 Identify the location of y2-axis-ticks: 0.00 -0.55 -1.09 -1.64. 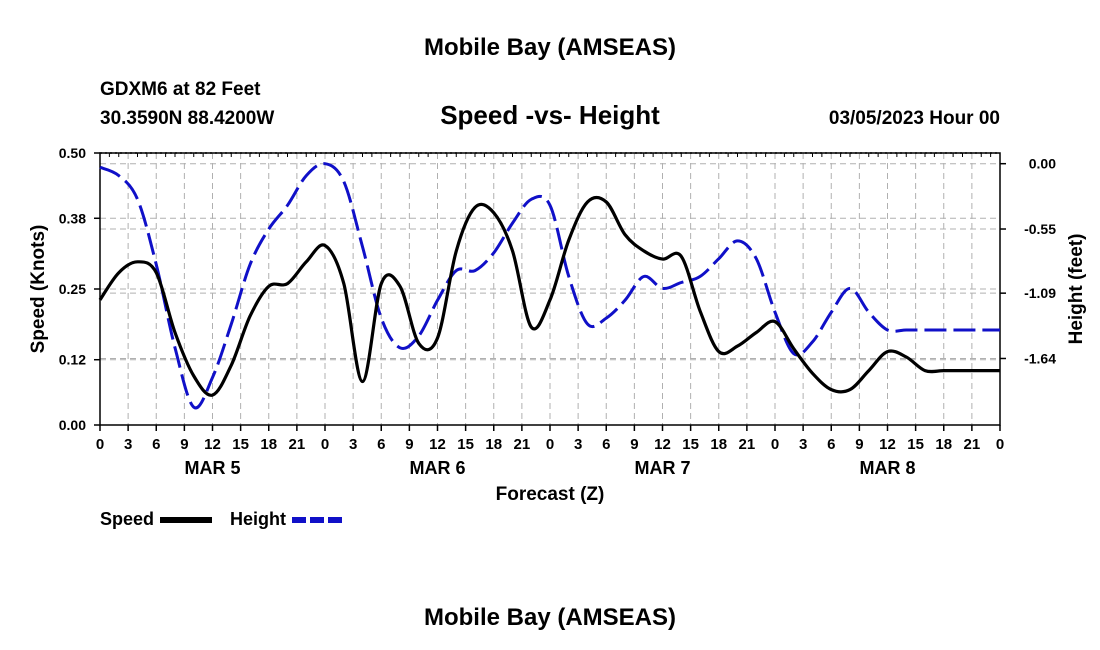
(1028, 261).